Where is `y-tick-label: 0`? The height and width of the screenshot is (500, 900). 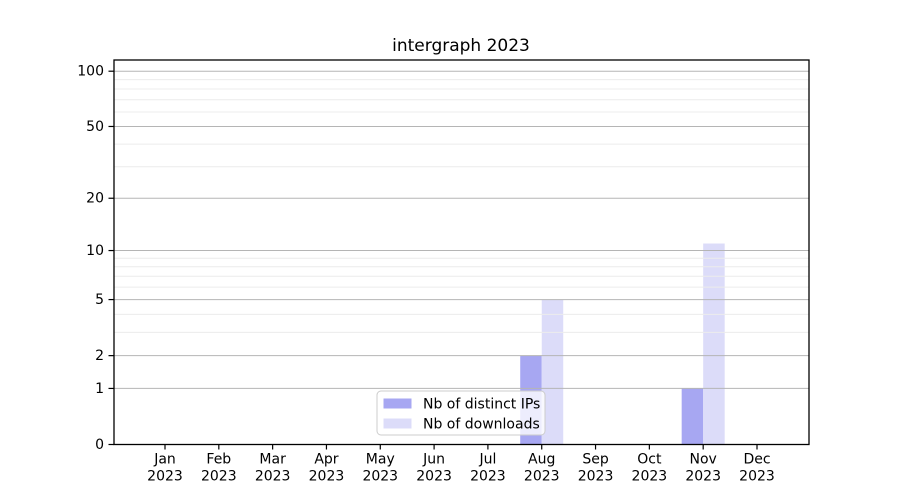 y-tick-label: 0 is located at coordinates (99, 445).